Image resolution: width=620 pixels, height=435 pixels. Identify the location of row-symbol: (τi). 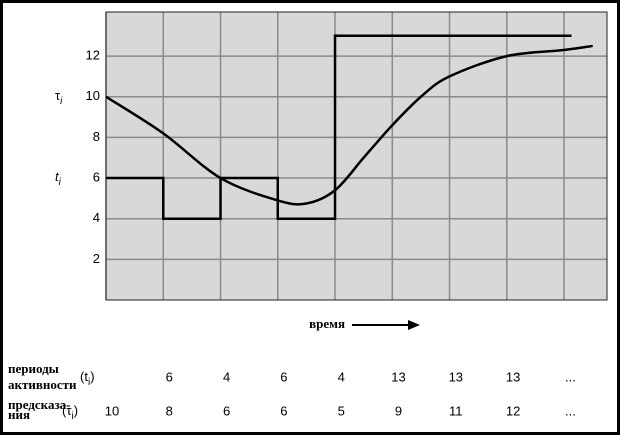
(70, 412).